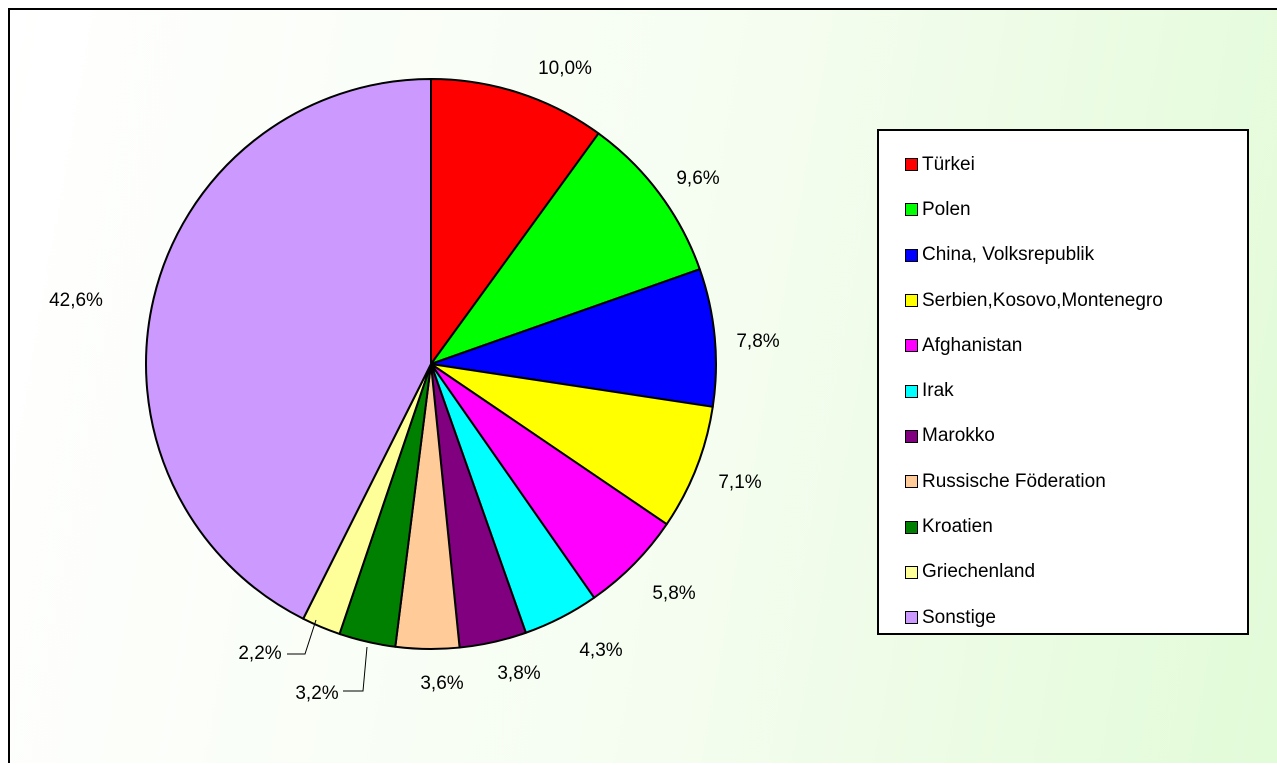 The image size is (1277, 765). Describe the element at coordinates (1076, 526) in the screenshot. I see `legend-item: Kroatien` at that location.